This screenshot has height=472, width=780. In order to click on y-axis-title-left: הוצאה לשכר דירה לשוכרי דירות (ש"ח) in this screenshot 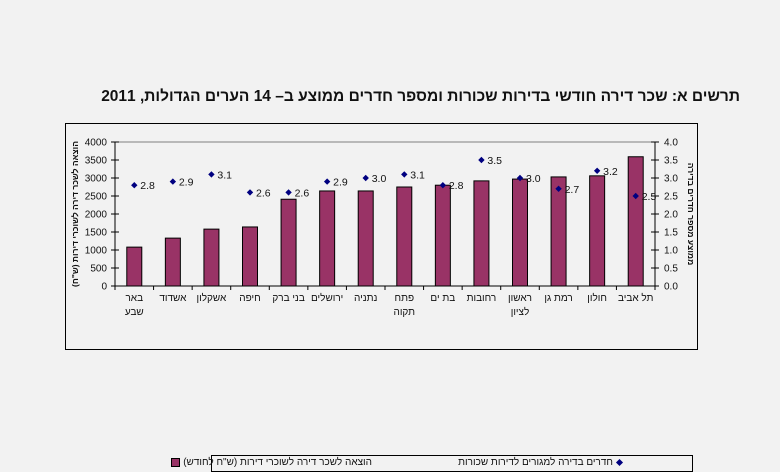, I will do `click(75, 214)`.